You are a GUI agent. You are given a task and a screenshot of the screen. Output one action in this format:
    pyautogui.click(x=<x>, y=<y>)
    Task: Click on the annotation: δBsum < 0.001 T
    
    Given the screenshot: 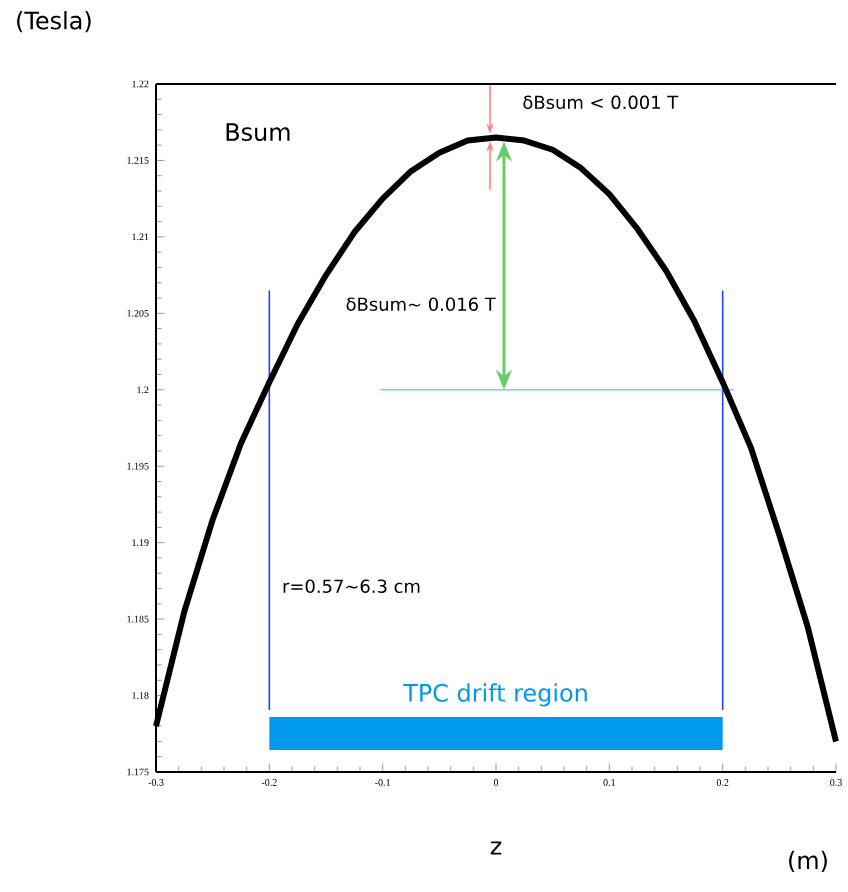 What is the action you would take?
    pyautogui.click(x=601, y=102)
    